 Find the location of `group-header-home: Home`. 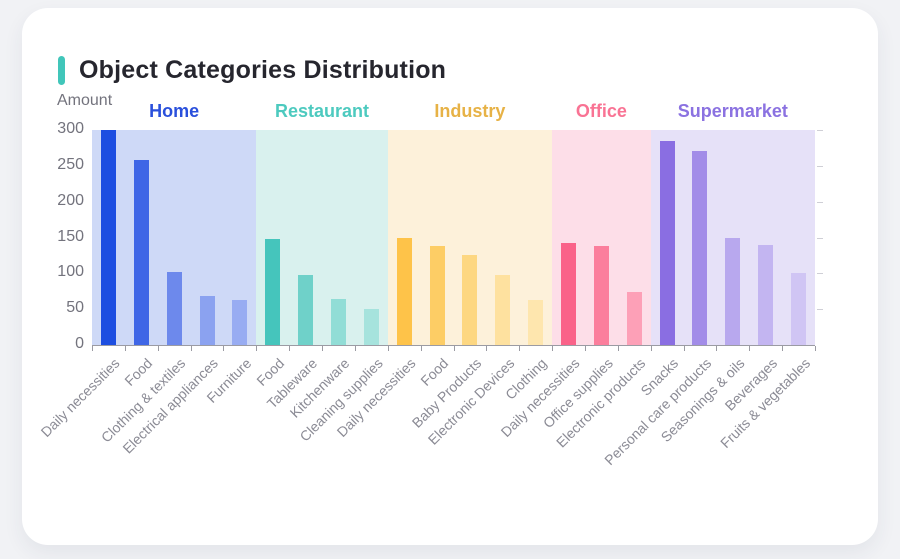

group-header-home: Home is located at coordinates (174, 111).